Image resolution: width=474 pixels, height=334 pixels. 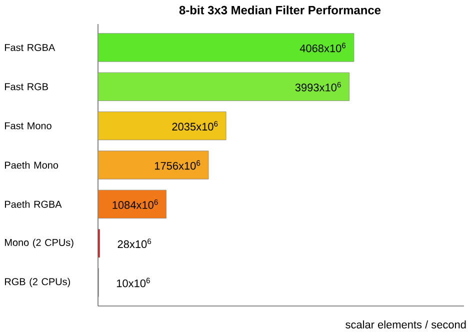 What do you see at coordinates (39, 243) in the screenshot?
I see `y-tick-label: Mono (2 CPUs)` at bounding box center [39, 243].